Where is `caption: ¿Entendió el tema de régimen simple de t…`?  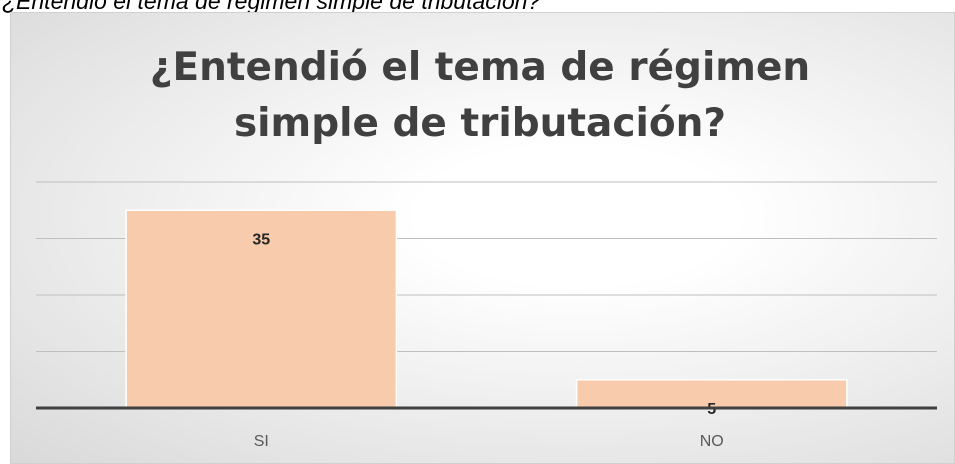
caption: ¿Entendió el tema de régimen simple de t… is located at coordinates (271, 7).